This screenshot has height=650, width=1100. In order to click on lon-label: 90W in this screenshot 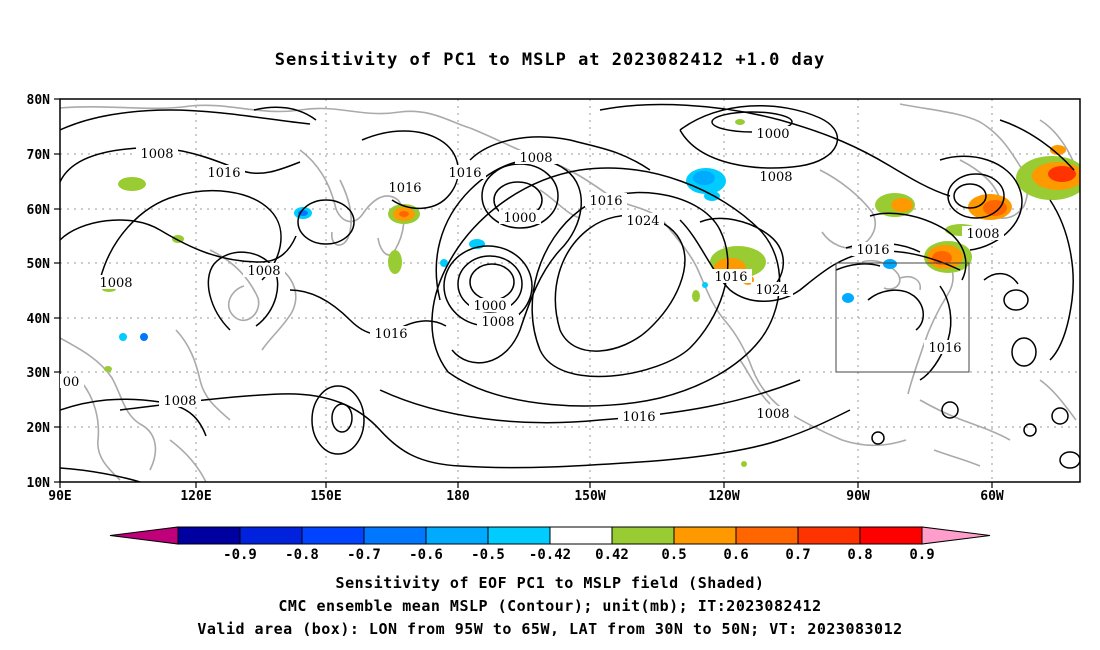, I will do `click(858, 496)`.